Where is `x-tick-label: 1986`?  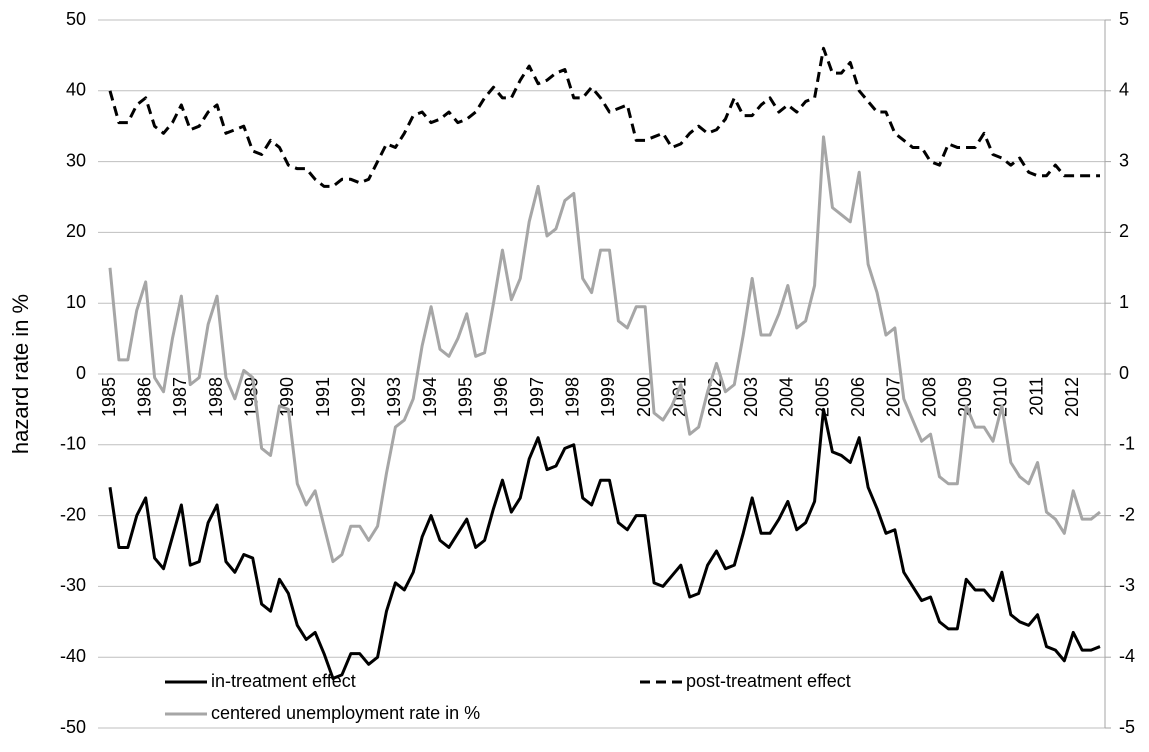 x-tick-label: 1986 is located at coordinates (144, 397).